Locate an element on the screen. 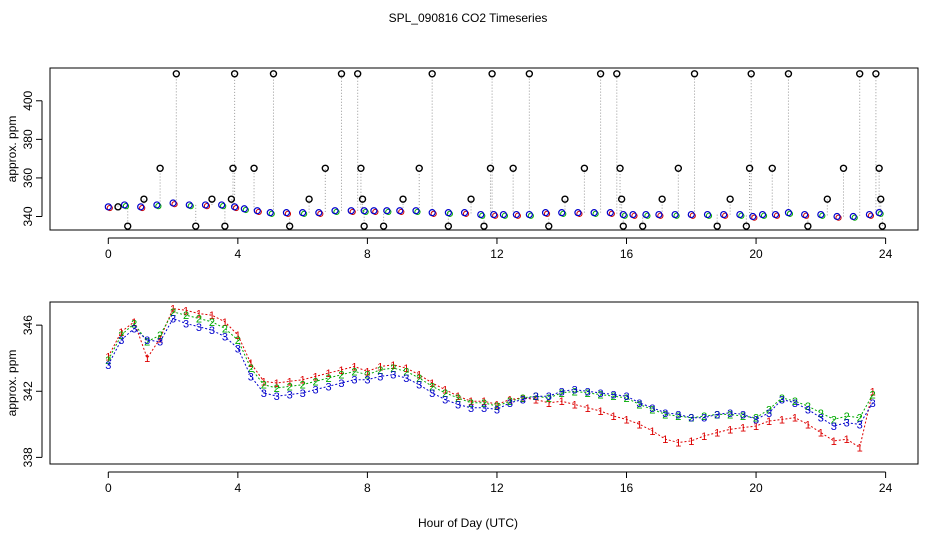 The width and height of the screenshot is (936, 545). y-tick-label: 400 is located at coordinates (28, 100).